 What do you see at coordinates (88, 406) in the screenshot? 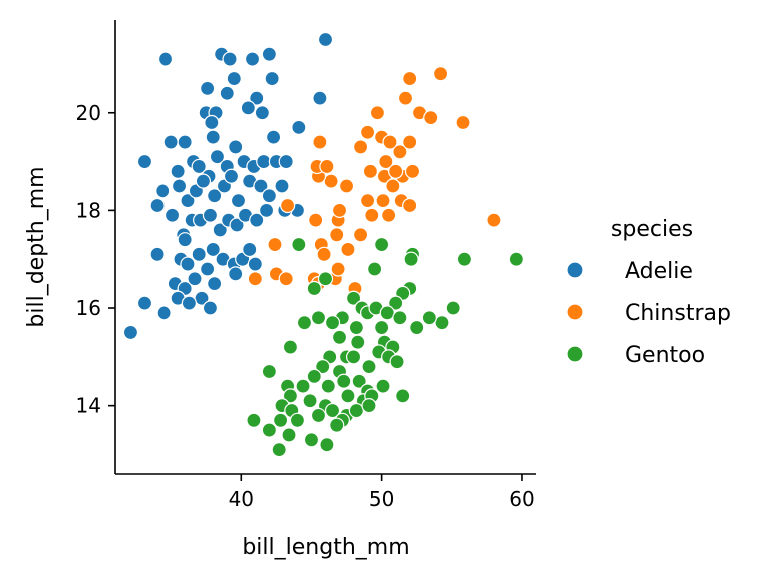
I see `y-tick-label: 14` at bounding box center [88, 406].